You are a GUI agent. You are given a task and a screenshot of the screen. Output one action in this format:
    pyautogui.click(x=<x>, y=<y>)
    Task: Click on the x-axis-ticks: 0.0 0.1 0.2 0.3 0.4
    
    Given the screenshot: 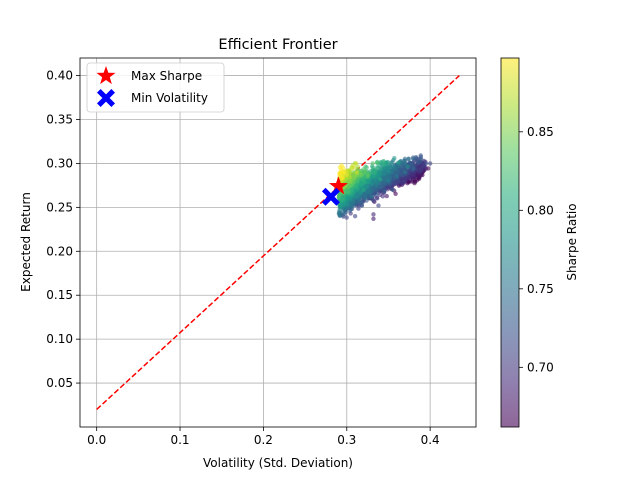 What is the action you would take?
    pyautogui.click(x=263, y=437)
    